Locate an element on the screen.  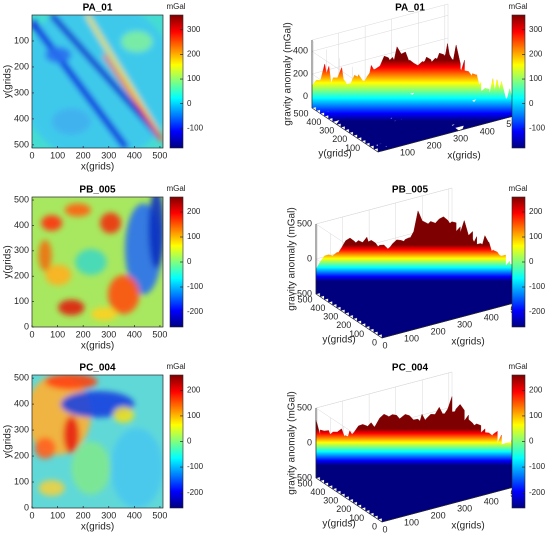
z-tick-label: -500 is located at coordinates (303, 293).